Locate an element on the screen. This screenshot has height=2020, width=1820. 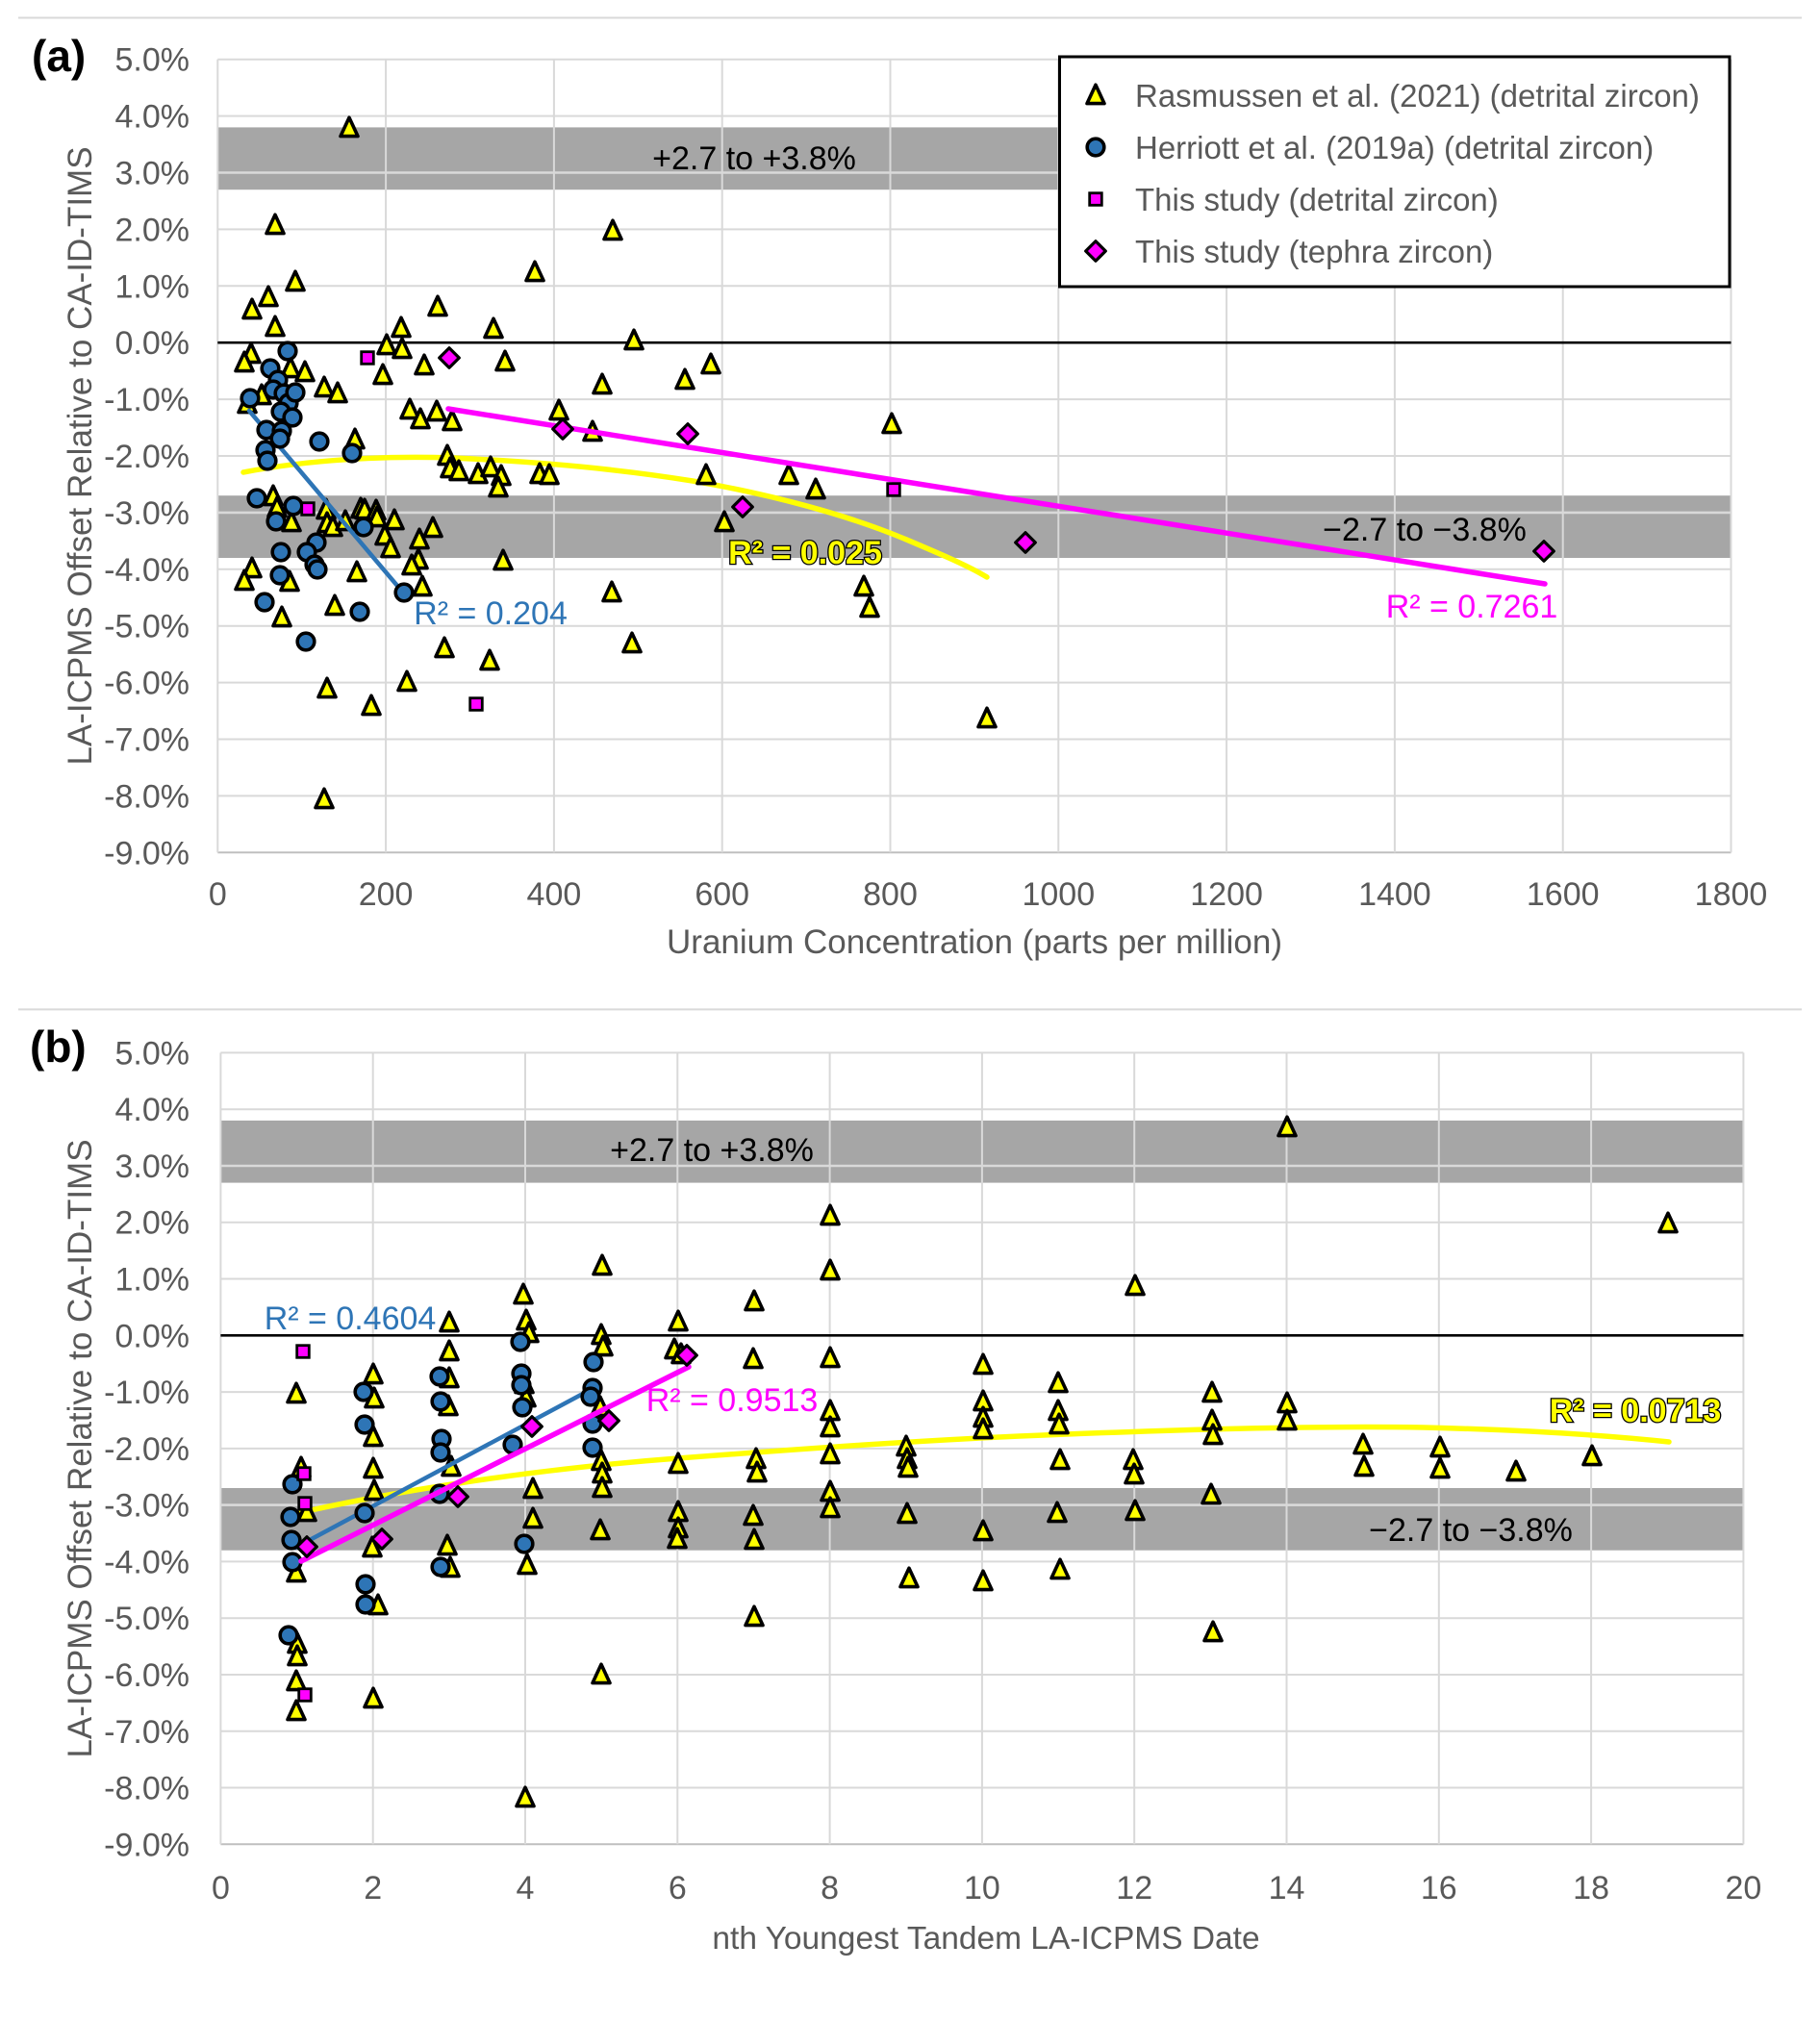
svg-text: 2 is located at coordinates (373, 1888).